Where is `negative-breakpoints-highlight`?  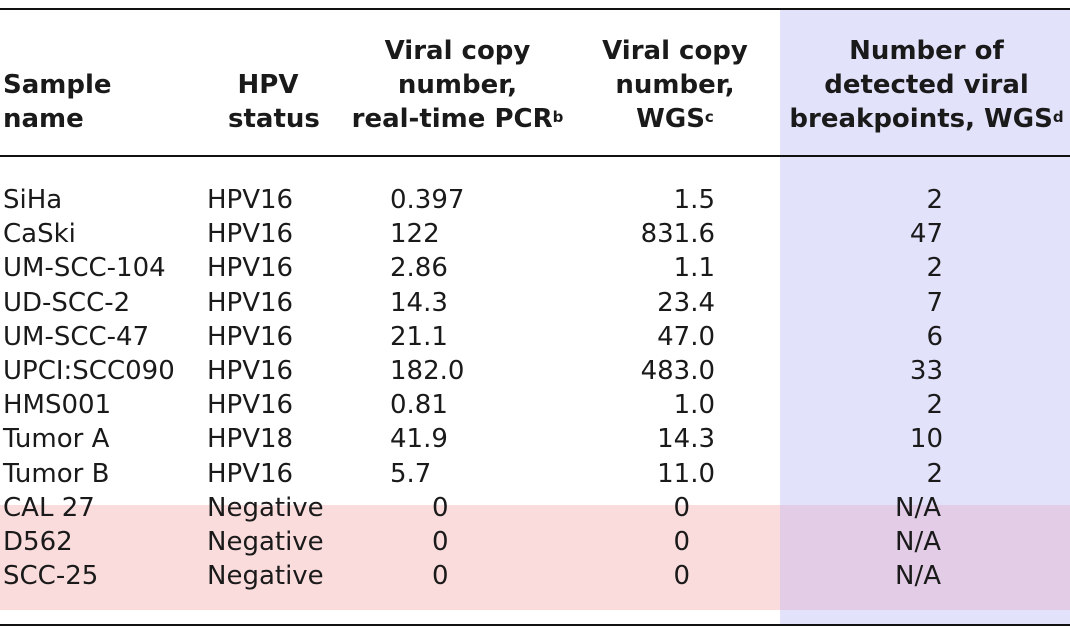
negative-breakpoints-highlight is located at coordinates (925, 557).